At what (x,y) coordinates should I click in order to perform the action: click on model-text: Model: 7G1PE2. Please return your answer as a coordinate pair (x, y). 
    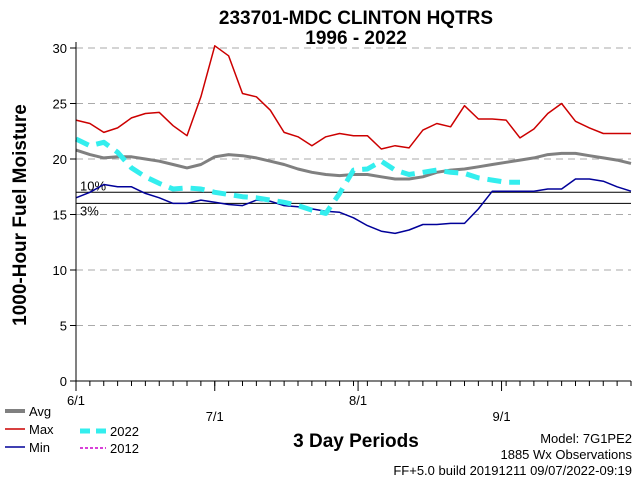
    Looking at the image, I should click on (586, 438).